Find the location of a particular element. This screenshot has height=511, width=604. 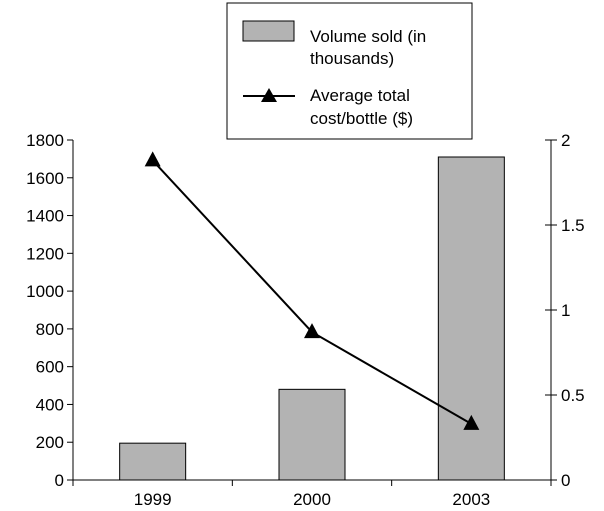

cost-marker-2000 is located at coordinates (312, 331).